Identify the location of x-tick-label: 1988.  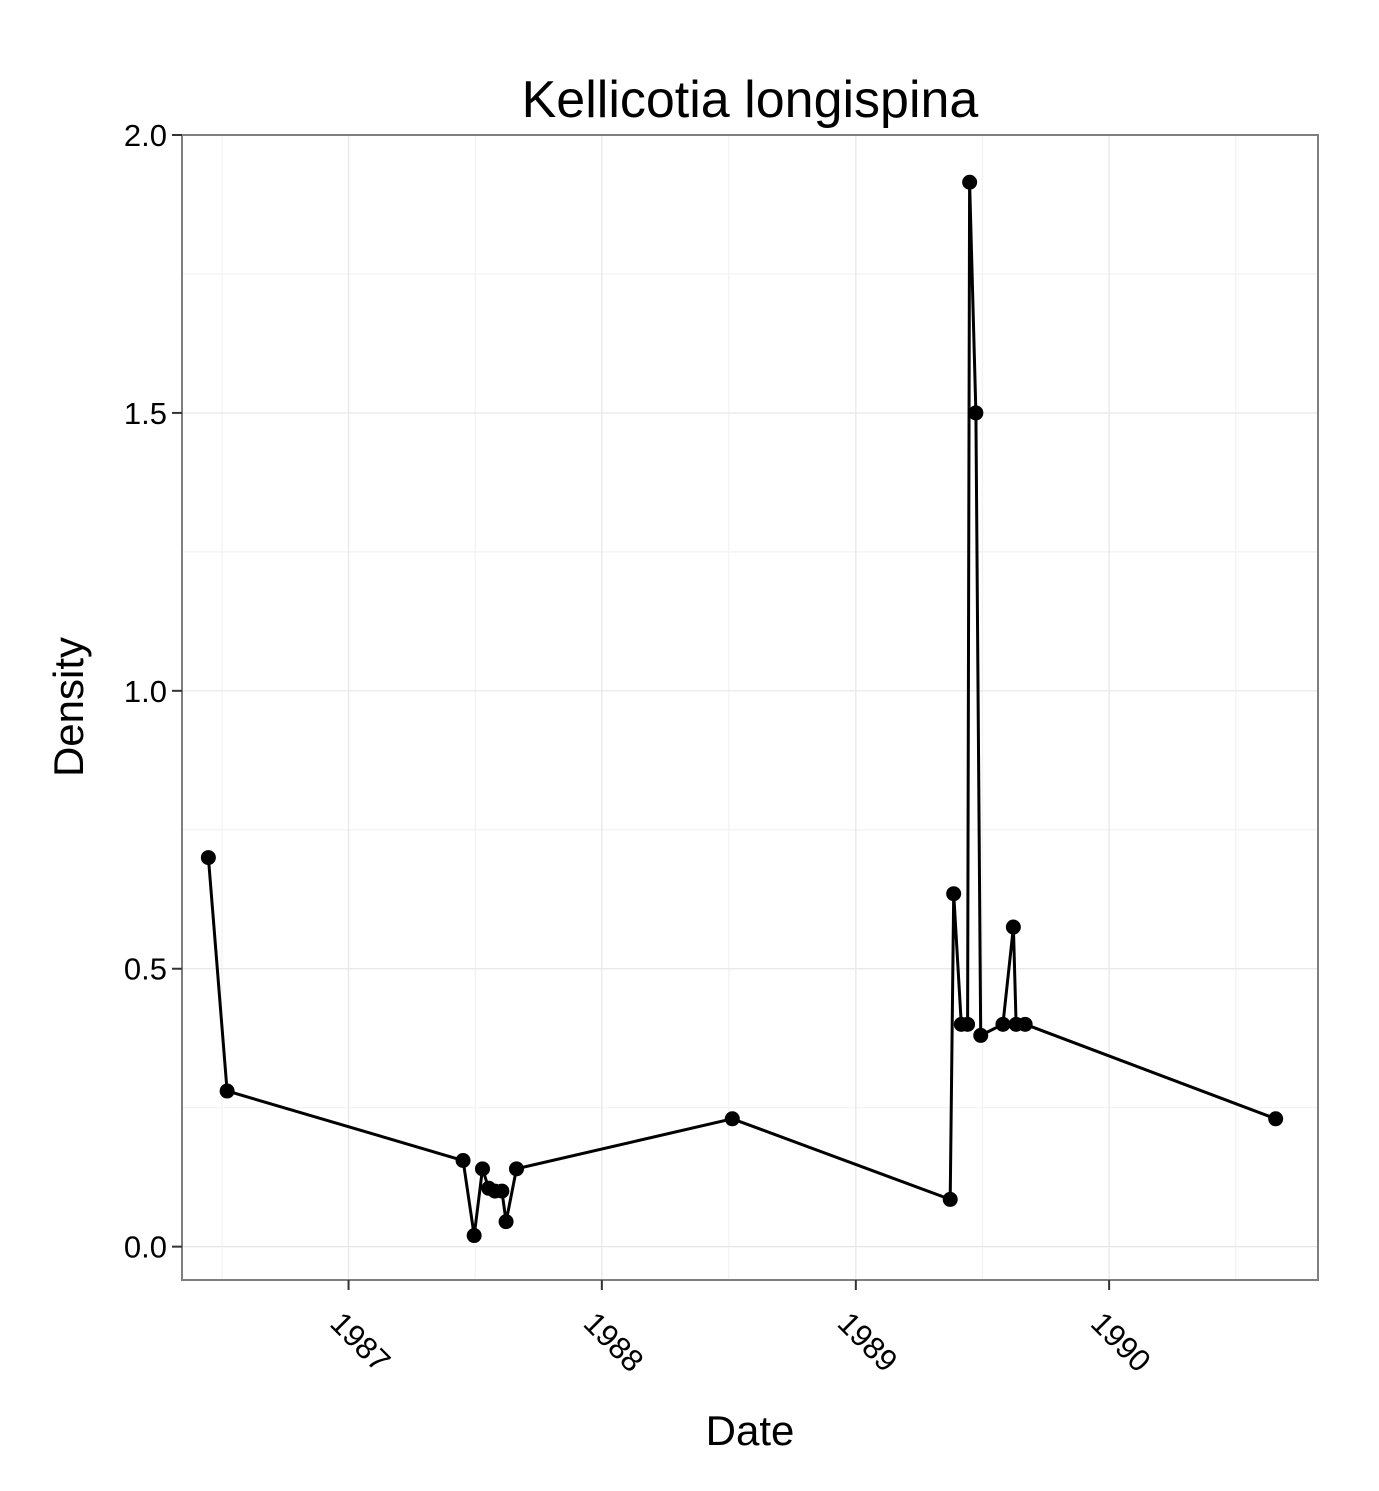
(614, 1342).